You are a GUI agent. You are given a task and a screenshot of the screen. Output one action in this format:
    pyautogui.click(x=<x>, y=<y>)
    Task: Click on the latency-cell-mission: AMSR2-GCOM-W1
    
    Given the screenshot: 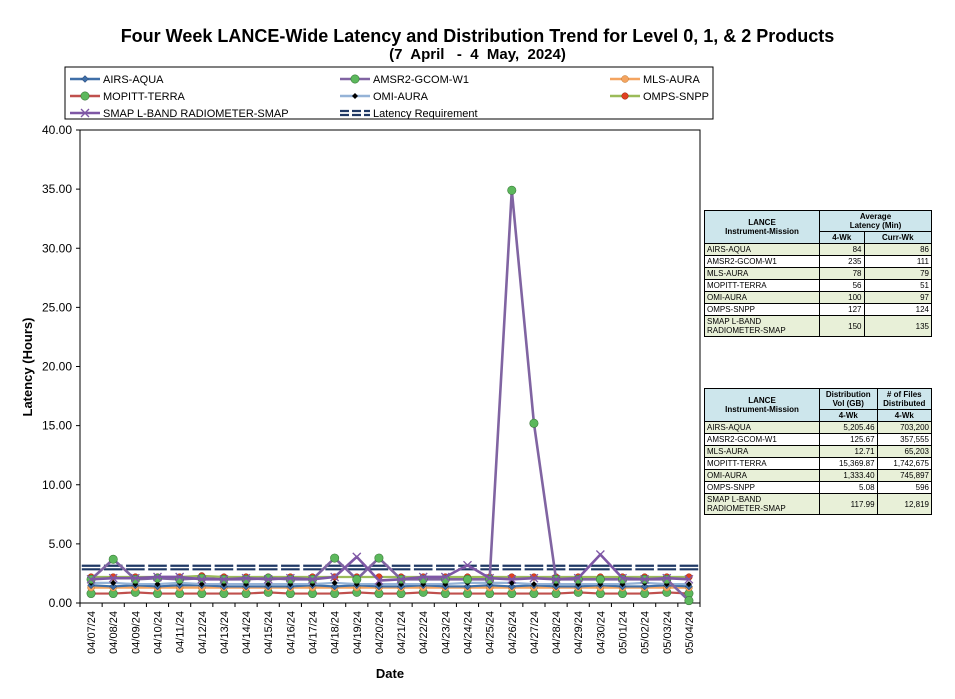 What is the action you would take?
    pyautogui.click(x=762, y=261)
    